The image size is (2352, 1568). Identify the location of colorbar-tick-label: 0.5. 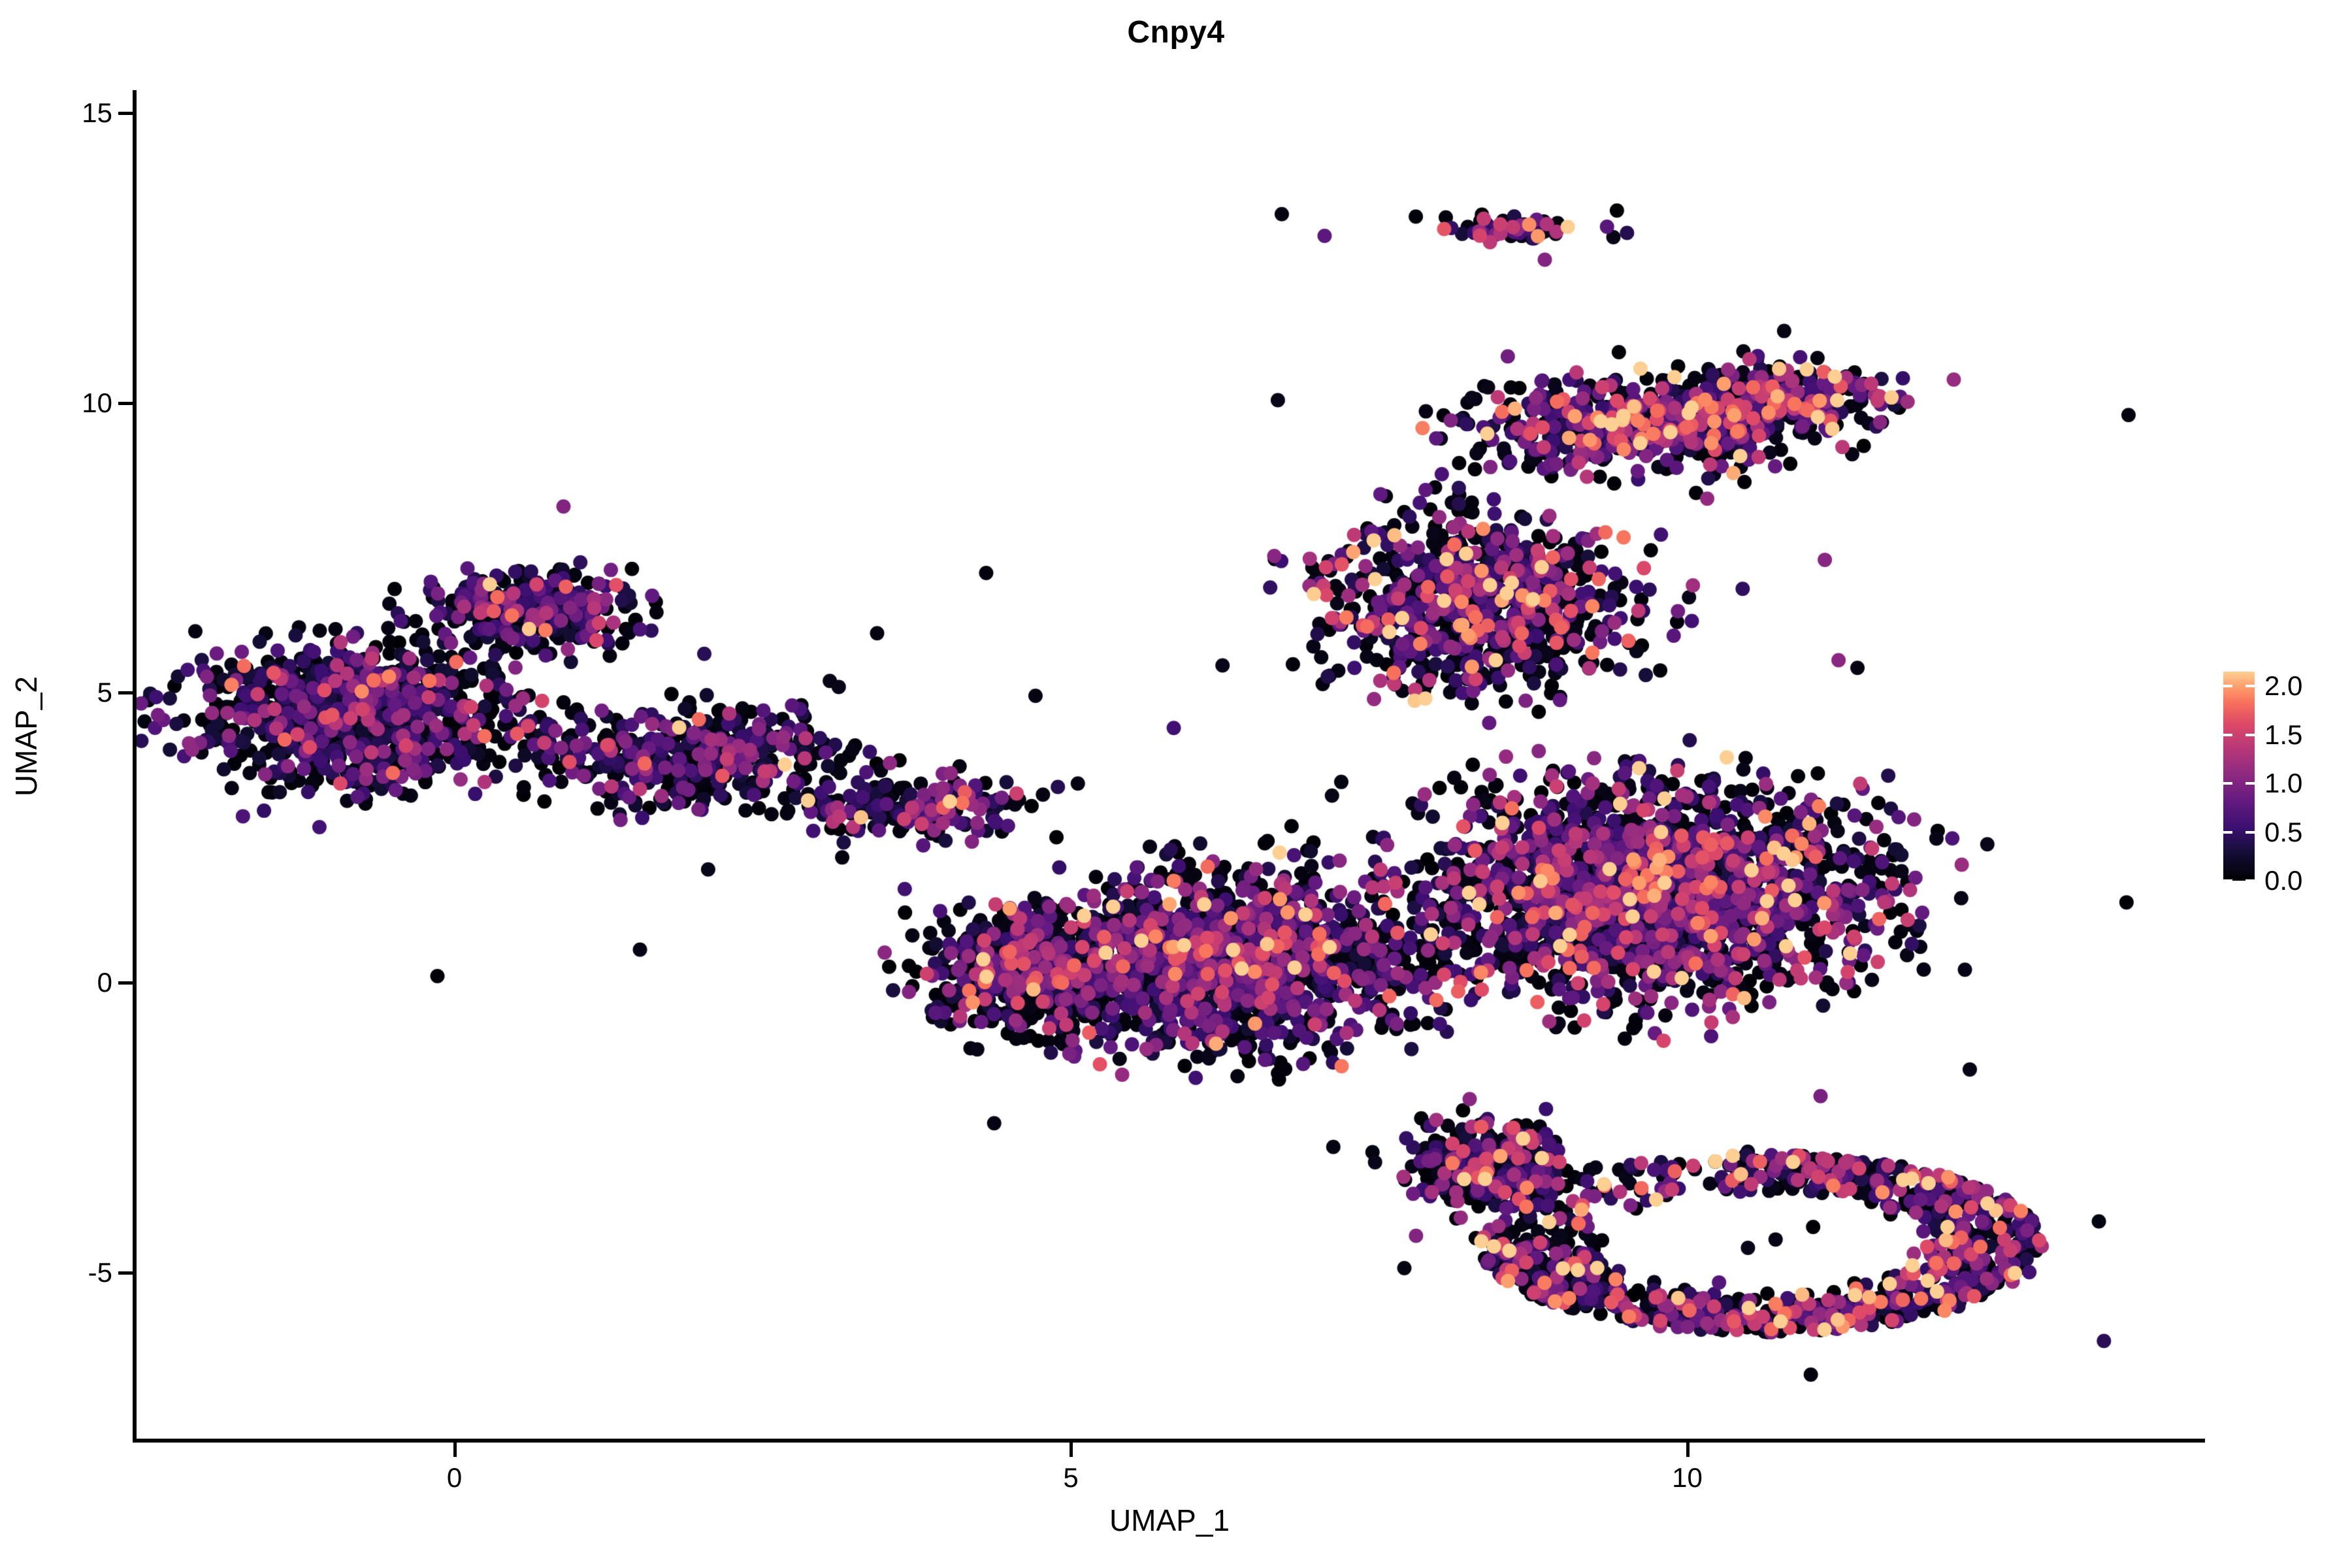
(2283, 831).